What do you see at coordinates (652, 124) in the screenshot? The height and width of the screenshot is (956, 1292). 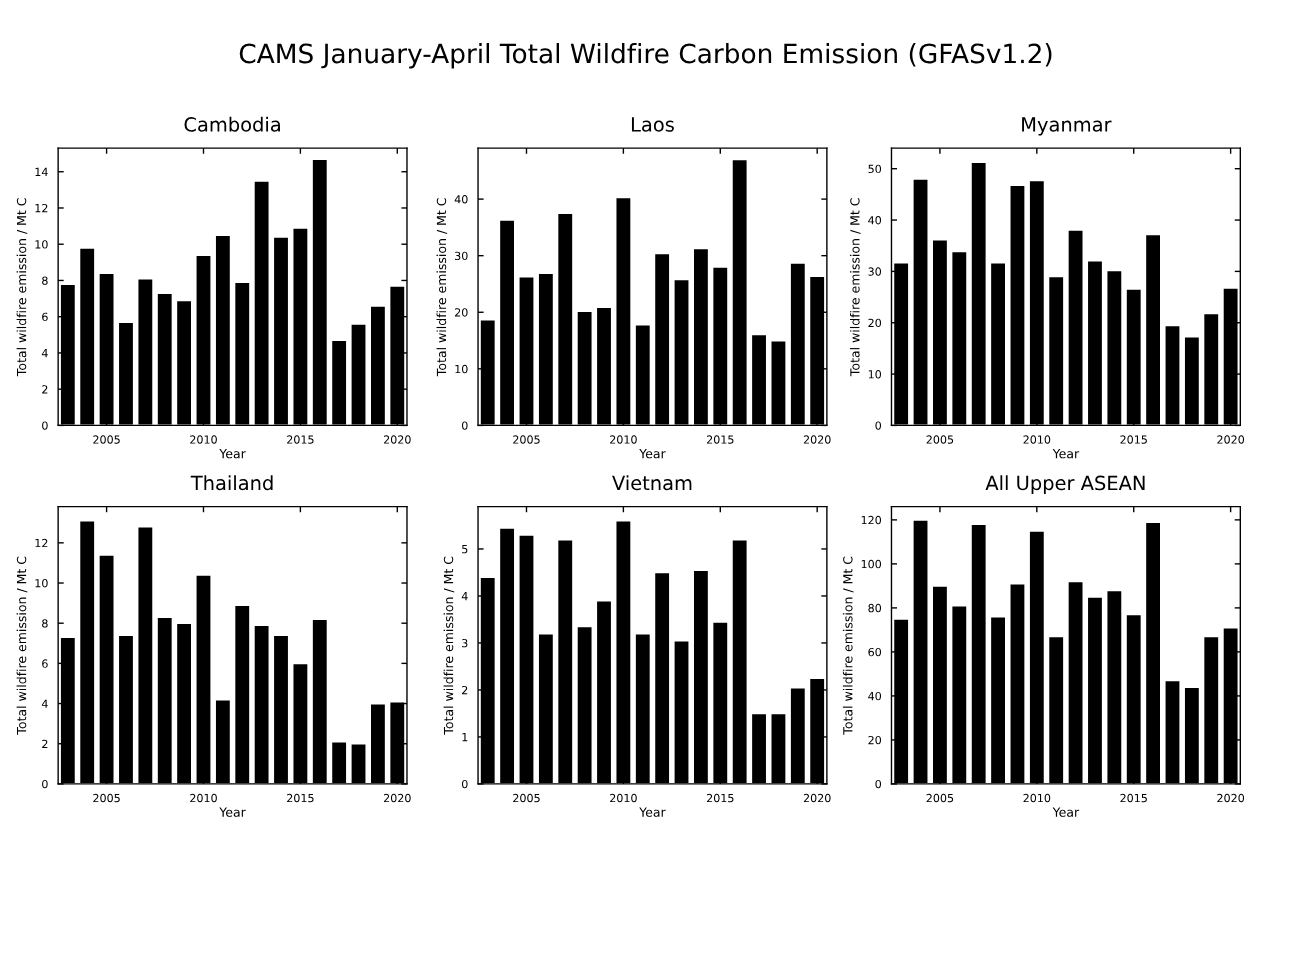 I see `chart-title: Laos` at bounding box center [652, 124].